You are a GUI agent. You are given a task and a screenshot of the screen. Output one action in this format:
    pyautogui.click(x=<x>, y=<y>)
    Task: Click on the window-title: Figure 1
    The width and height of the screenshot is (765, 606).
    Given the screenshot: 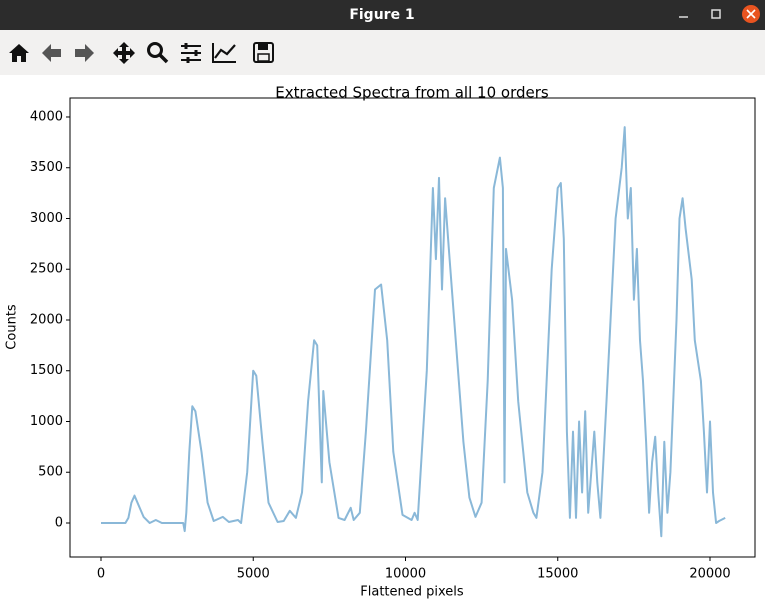 What is the action you would take?
    pyautogui.click(x=381, y=15)
    